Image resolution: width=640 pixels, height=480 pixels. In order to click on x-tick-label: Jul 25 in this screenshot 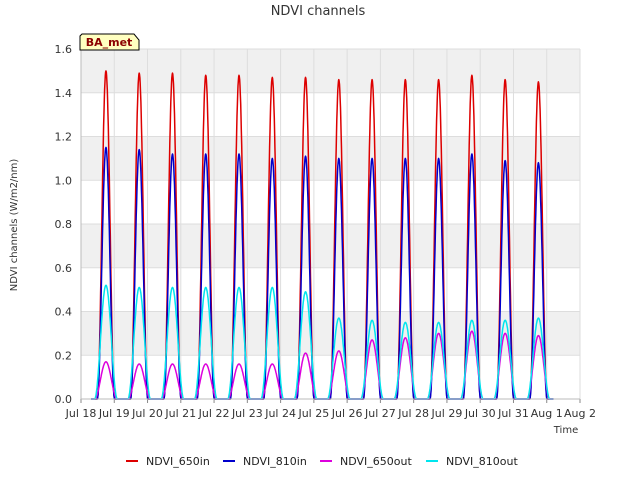, I will do `click(313, 413)`.